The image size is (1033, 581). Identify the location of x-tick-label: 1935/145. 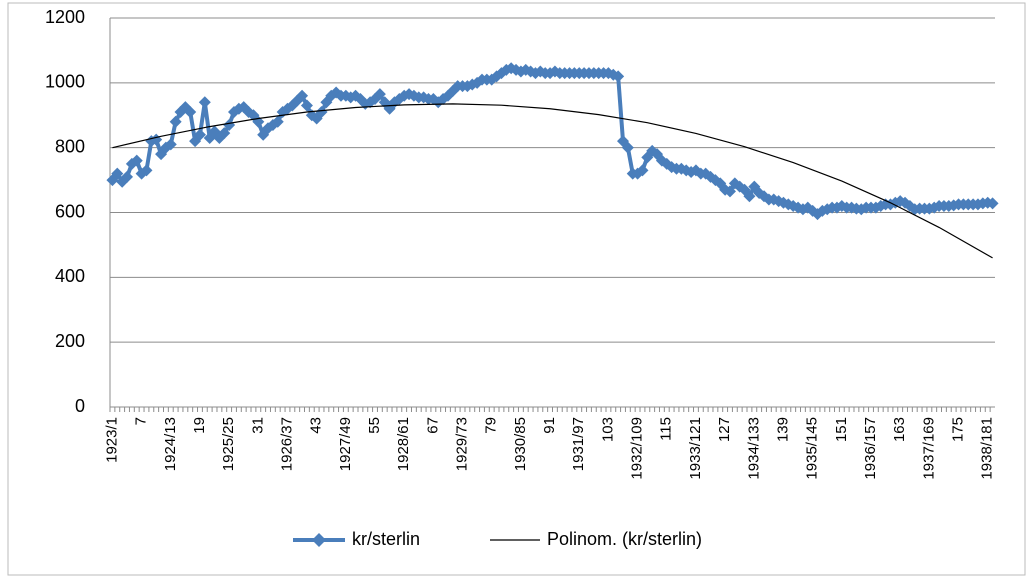
(812, 448).